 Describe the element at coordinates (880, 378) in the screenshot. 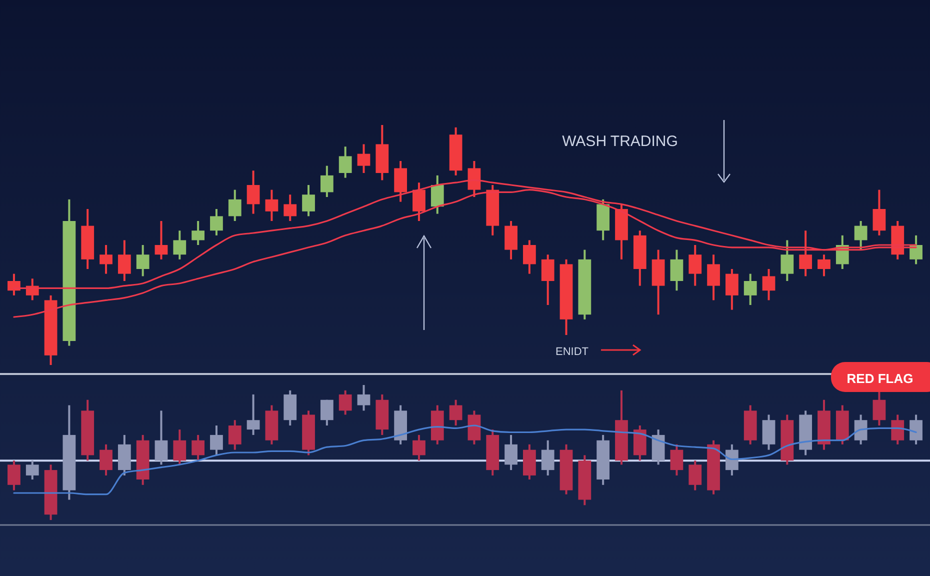

I see `annotation: RED FLAG` at that location.